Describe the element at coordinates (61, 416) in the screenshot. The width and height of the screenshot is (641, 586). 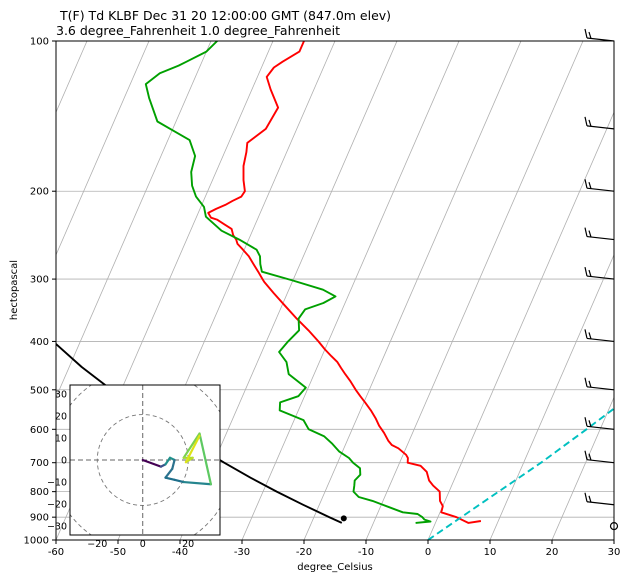
I see `hodograph-y-tick-label: 20` at that location.